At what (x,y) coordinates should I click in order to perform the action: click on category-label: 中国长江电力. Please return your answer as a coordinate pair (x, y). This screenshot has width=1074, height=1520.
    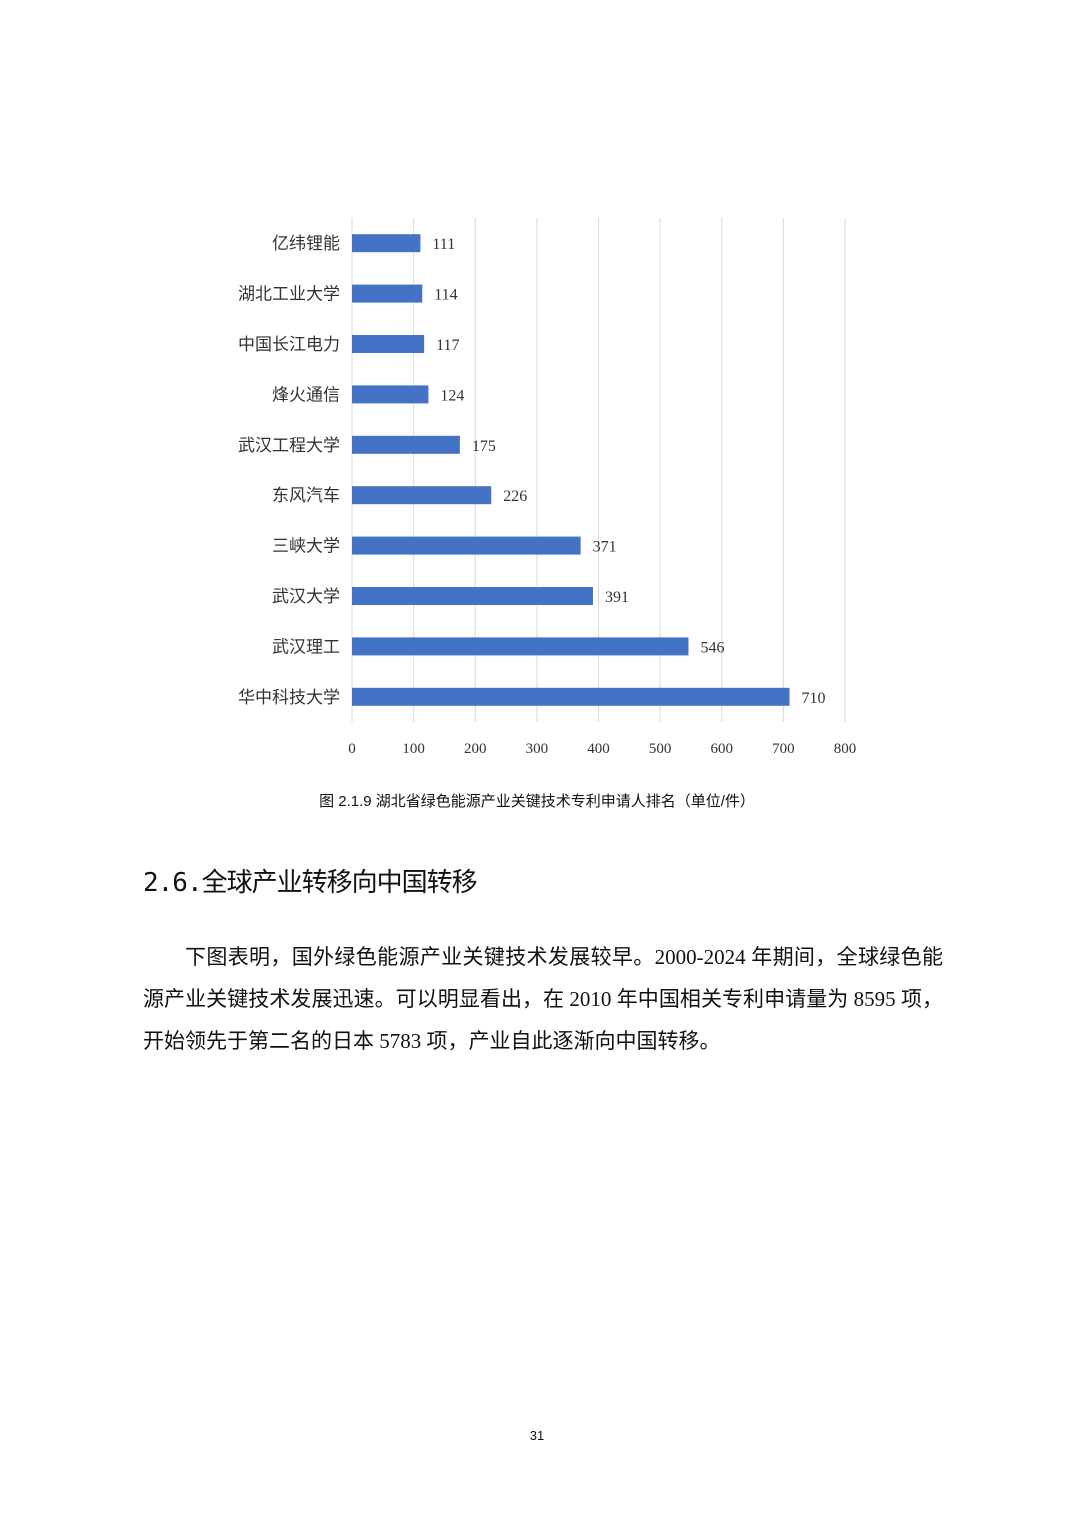
    Looking at the image, I should click on (289, 345).